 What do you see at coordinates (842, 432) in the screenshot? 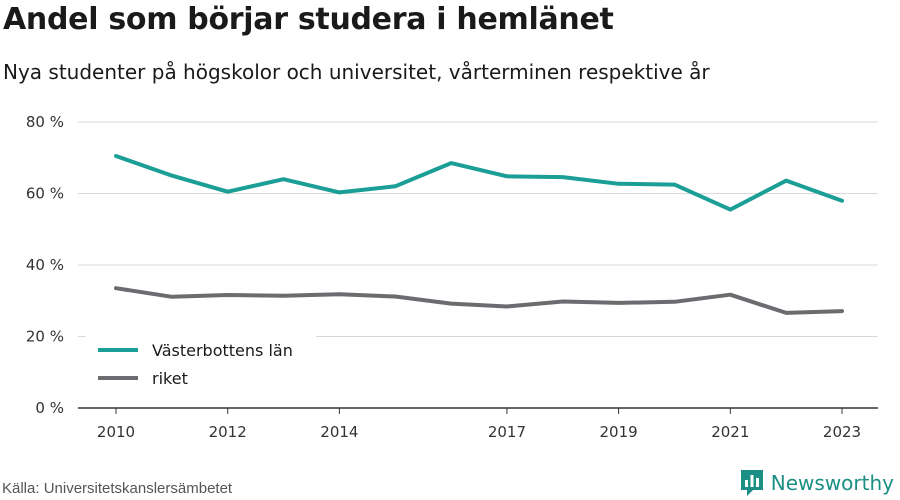
I see `x-tick-label: 2023` at bounding box center [842, 432].